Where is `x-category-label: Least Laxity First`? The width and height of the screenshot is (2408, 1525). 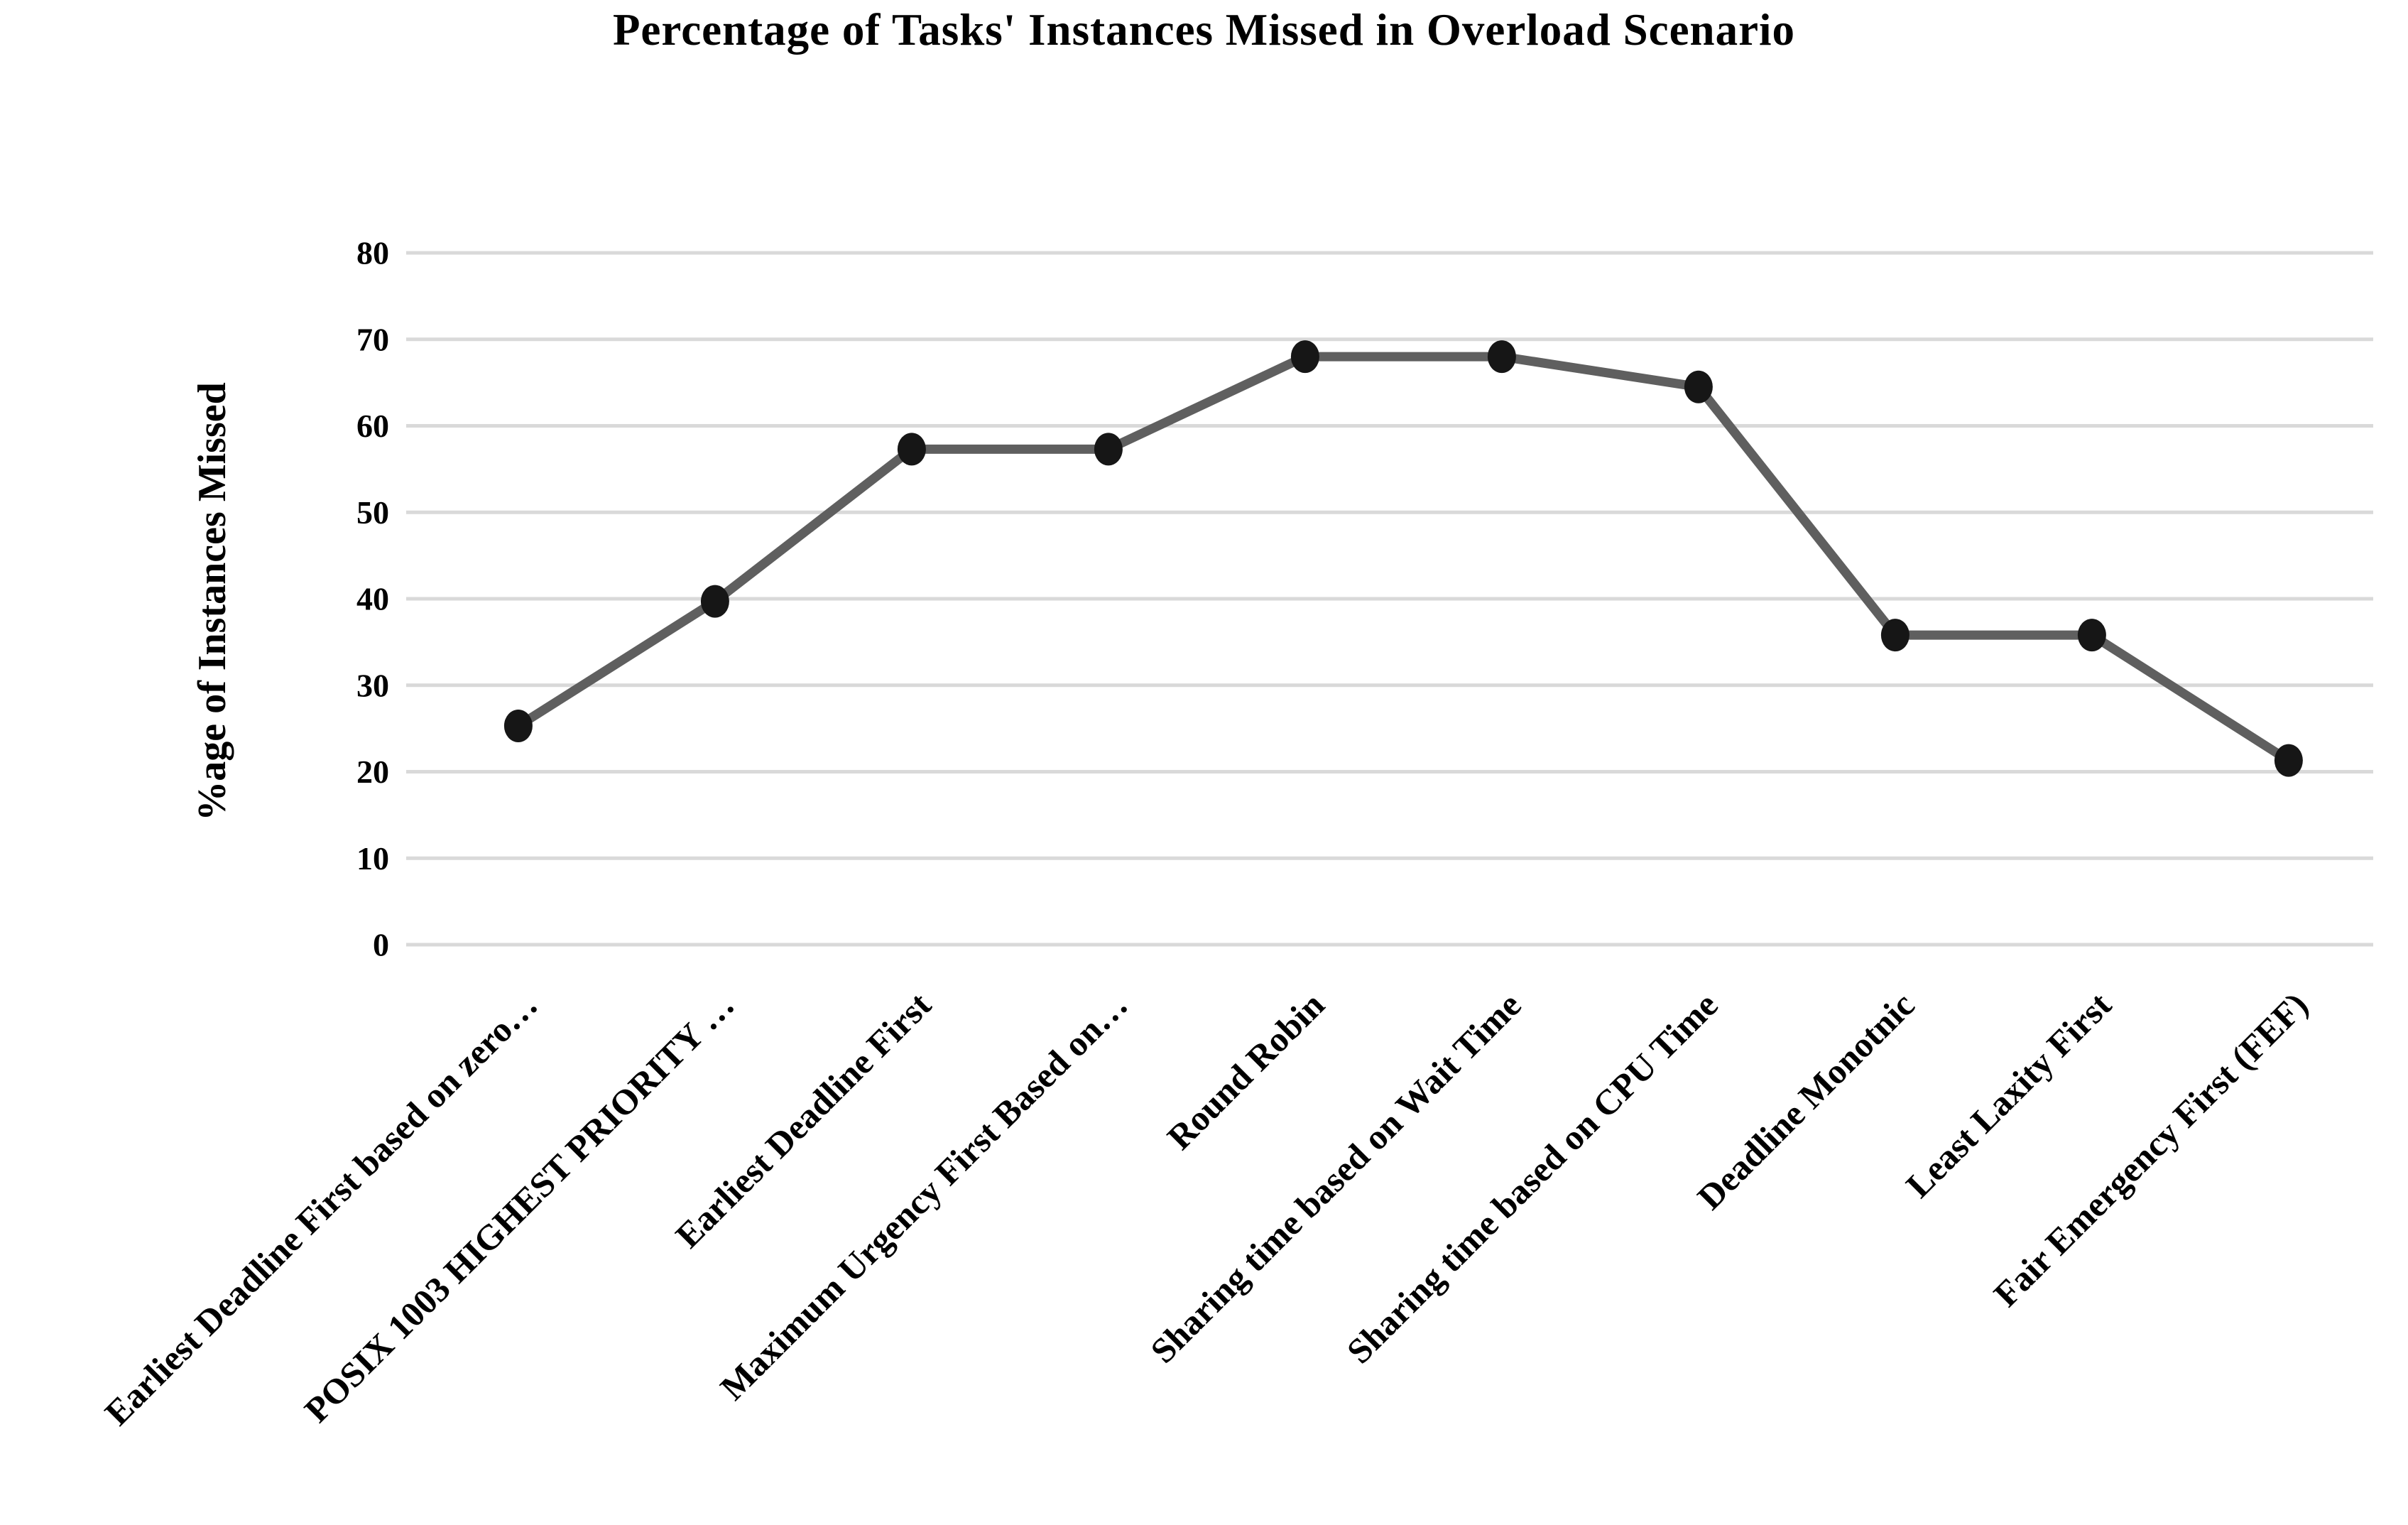 x-category-label: Least Laxity First is located at coordinates (2008, 1095).